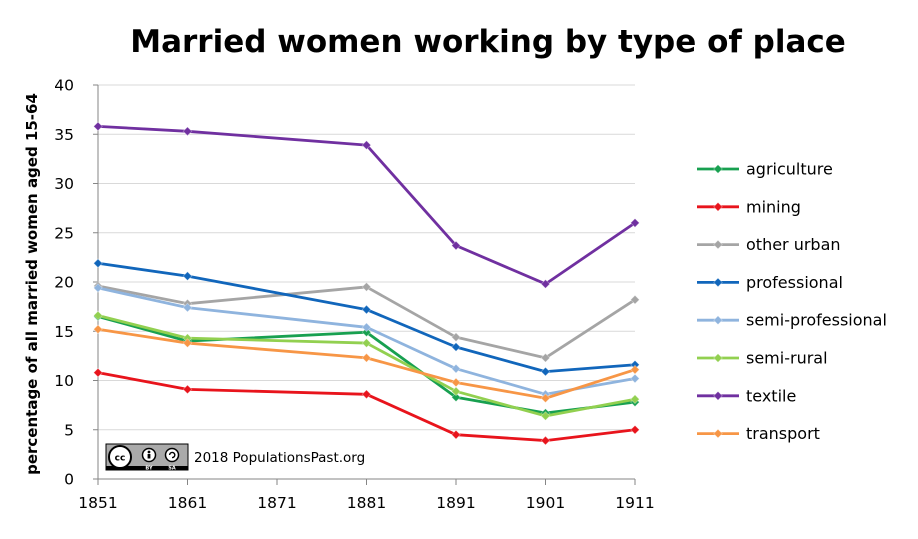 The image size is (918, 539). I want to click on y-tick-label: 35, so click(64, 135).